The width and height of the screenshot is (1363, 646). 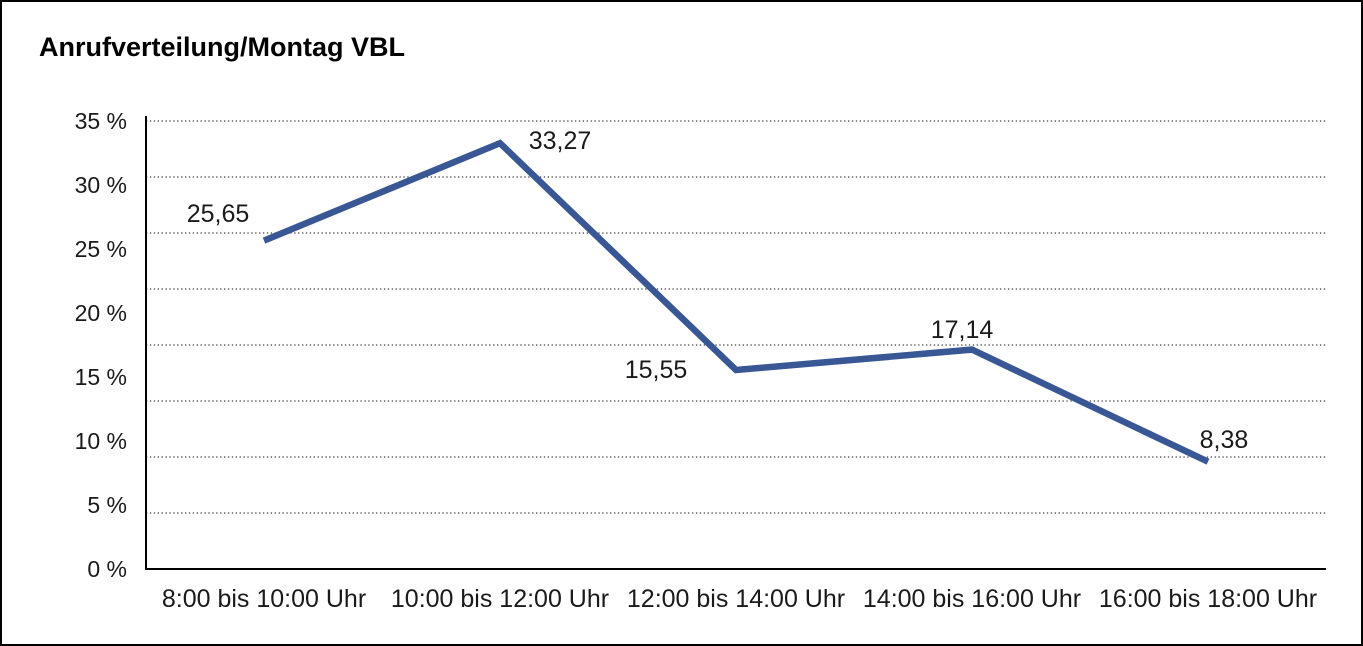 I want to click on data-point-label: 33,27, so click(x=560, y=141).